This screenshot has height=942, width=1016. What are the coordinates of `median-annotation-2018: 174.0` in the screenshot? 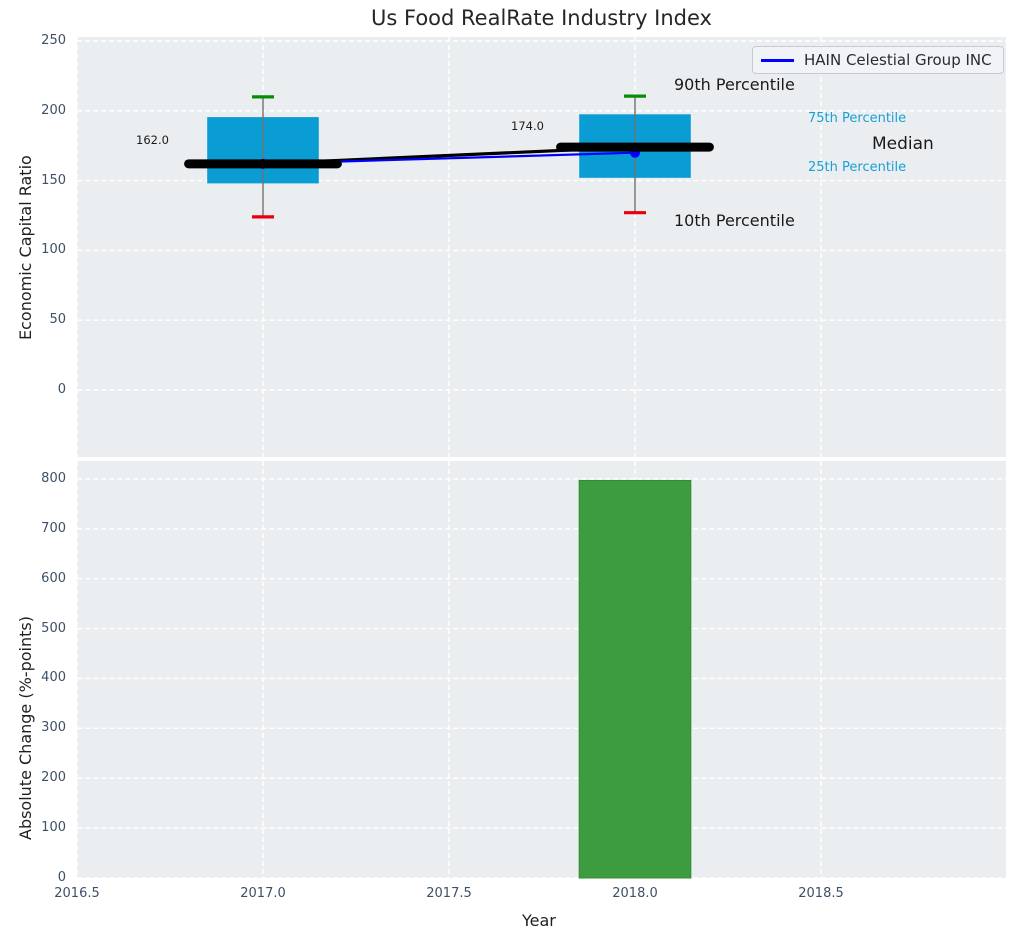 It's located at (527, 126).